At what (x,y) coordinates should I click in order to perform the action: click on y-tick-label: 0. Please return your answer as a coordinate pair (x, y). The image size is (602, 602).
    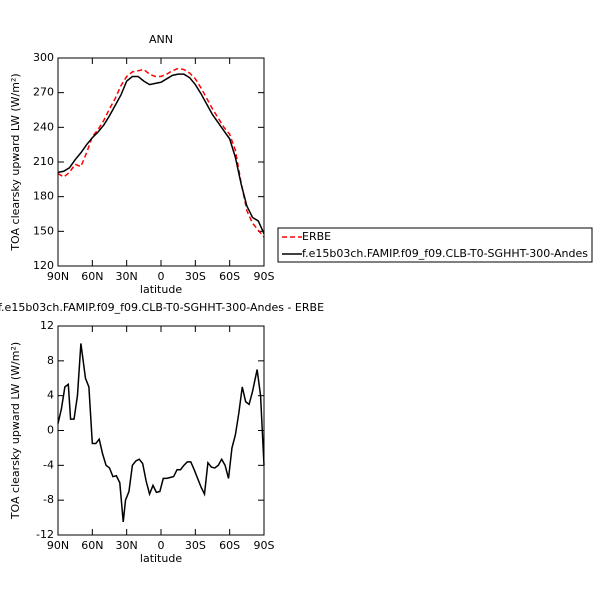
    Looking at the image, I should click on (50, 430).